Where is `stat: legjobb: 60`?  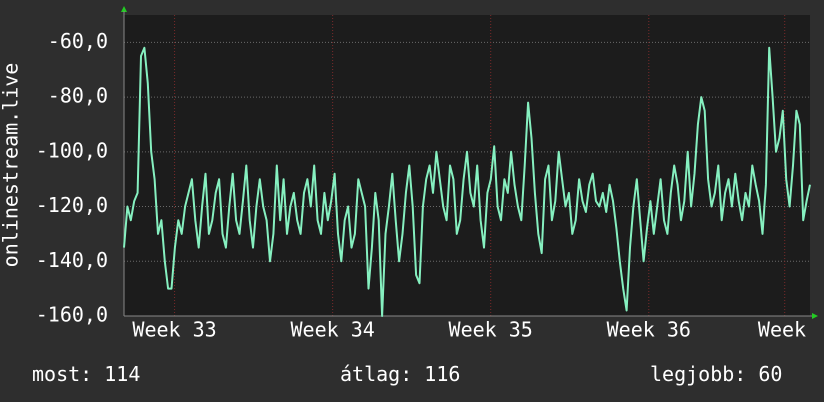 stat: legjobb: 60 is located at coordinates (716, 374).